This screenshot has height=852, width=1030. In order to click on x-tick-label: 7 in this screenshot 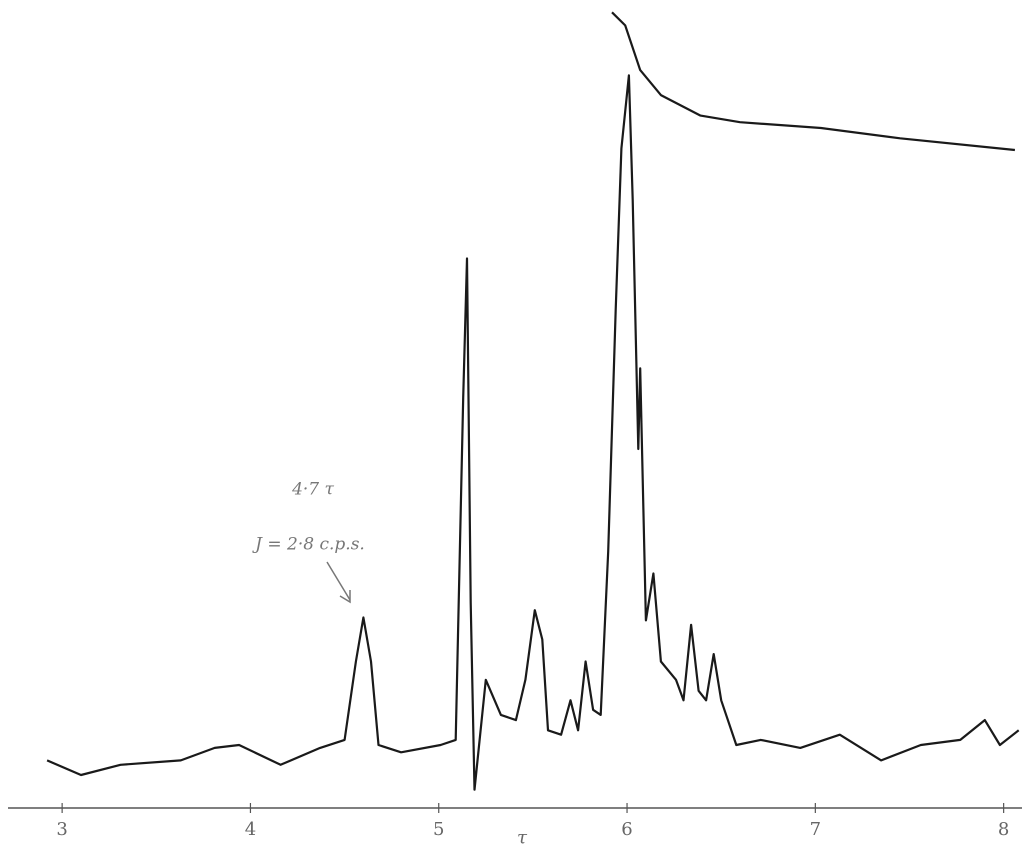, I will do `click(815, 829)`.